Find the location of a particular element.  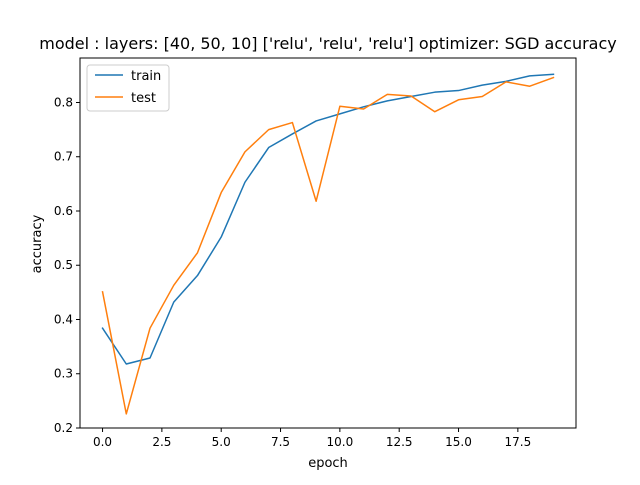

x-tick-label: 7.5 is located at coordinates (280, 442).